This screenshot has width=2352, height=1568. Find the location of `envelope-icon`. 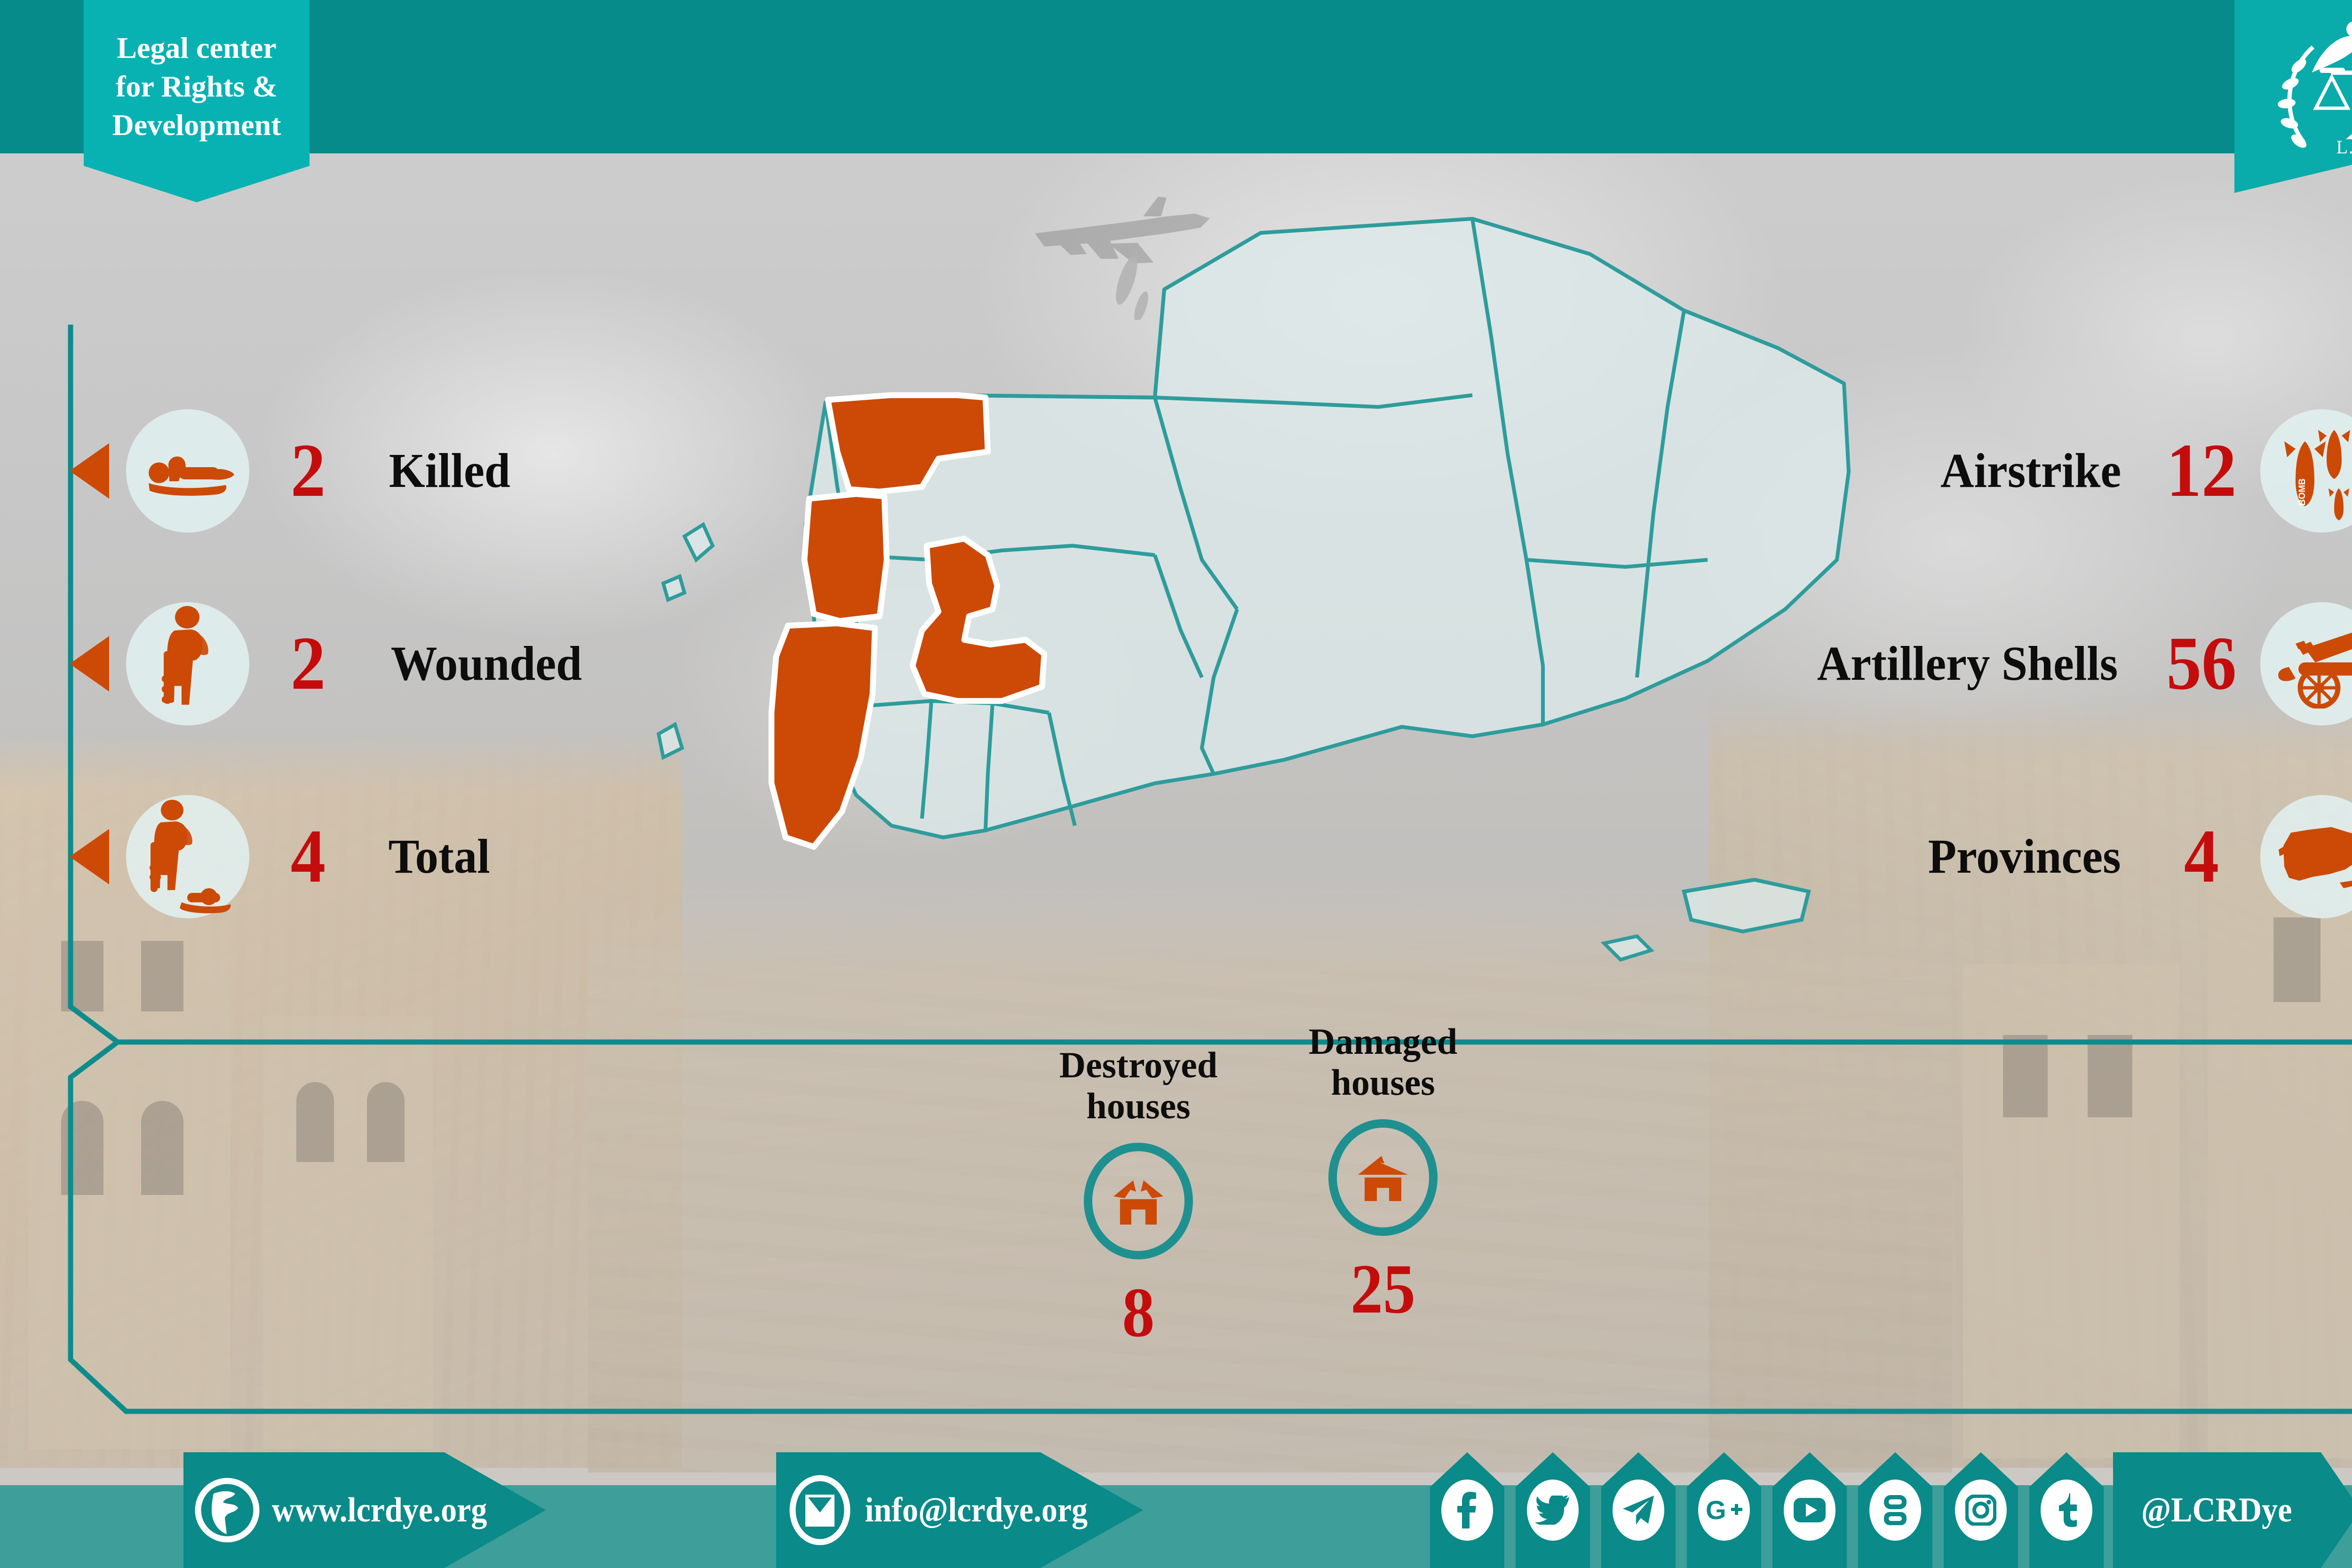

envelope-icon is located at coordinates (819, 1510).